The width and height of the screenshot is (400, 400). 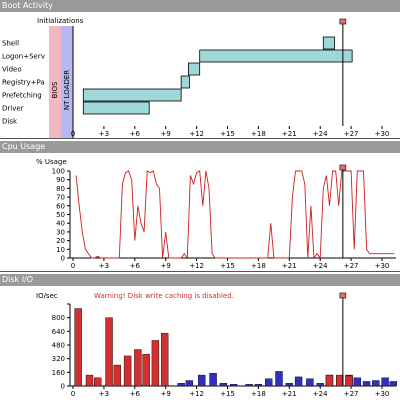 What do you see at coordinates (58, 172) in the screenshot?
I see `cpu-y-tick-label: 100` at bounding box center [58, 172].